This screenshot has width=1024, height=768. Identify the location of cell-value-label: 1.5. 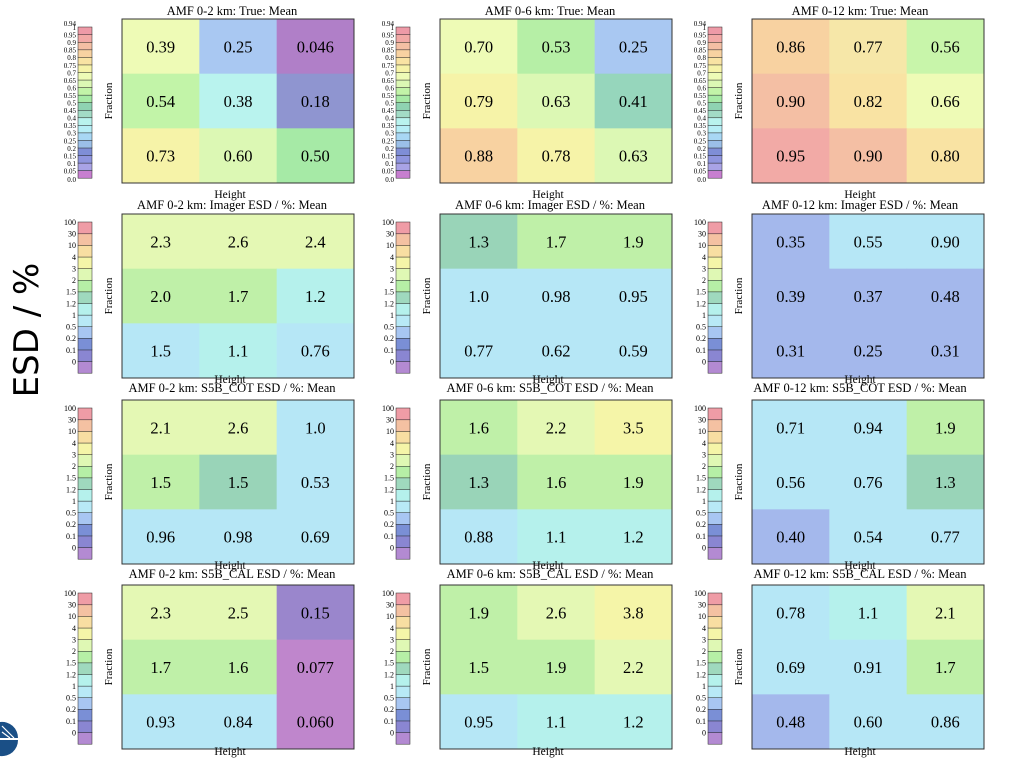
(238, 482).